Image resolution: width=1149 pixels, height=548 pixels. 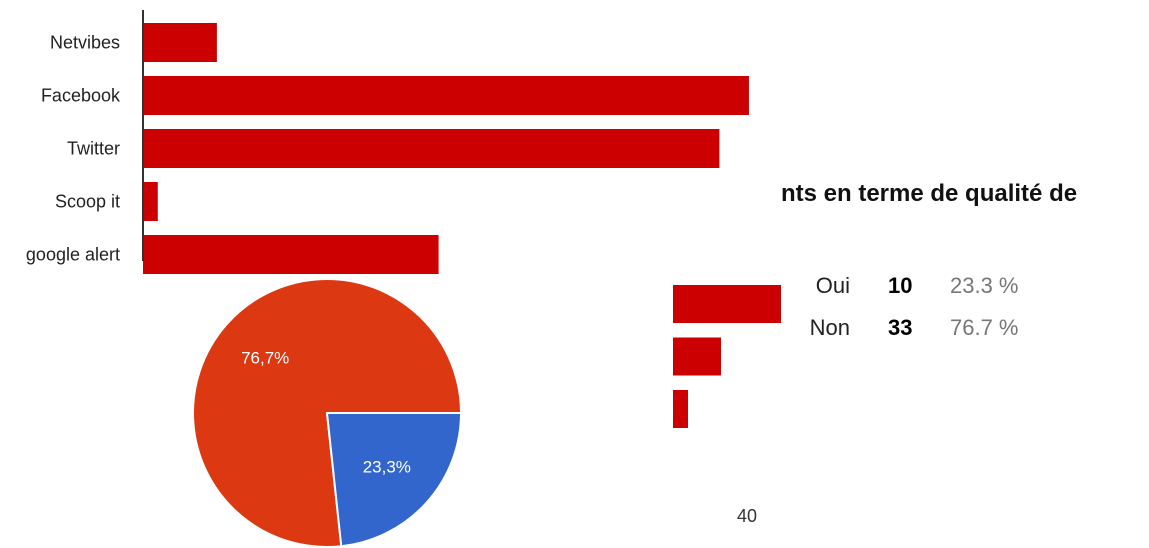 What do you see at coordinates (265, 357) in the screenshot?
I see `pie-slice-label: 76,7%` at bounding box center [265, 357].